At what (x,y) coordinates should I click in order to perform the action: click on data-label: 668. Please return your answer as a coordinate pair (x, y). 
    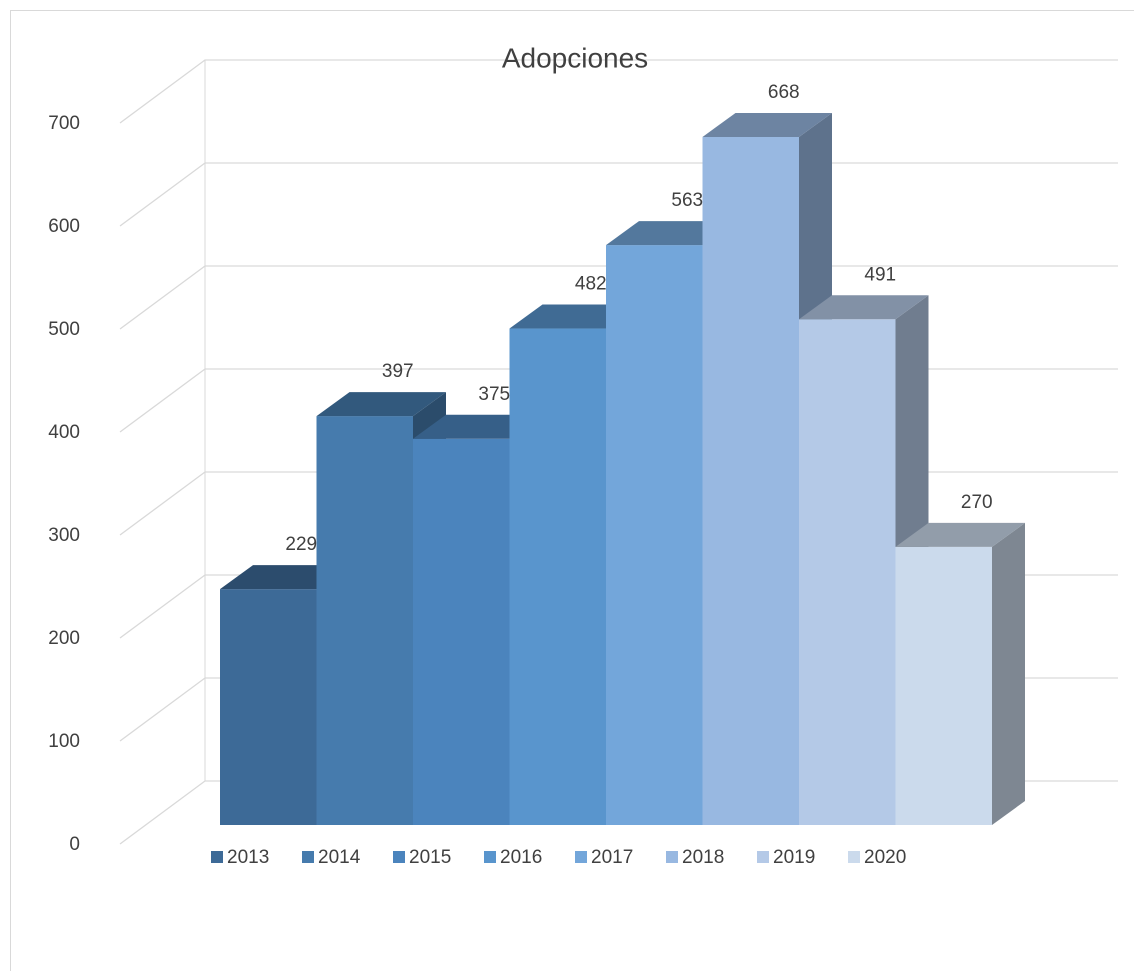
    Looking at the image, I should click on (784, 92).